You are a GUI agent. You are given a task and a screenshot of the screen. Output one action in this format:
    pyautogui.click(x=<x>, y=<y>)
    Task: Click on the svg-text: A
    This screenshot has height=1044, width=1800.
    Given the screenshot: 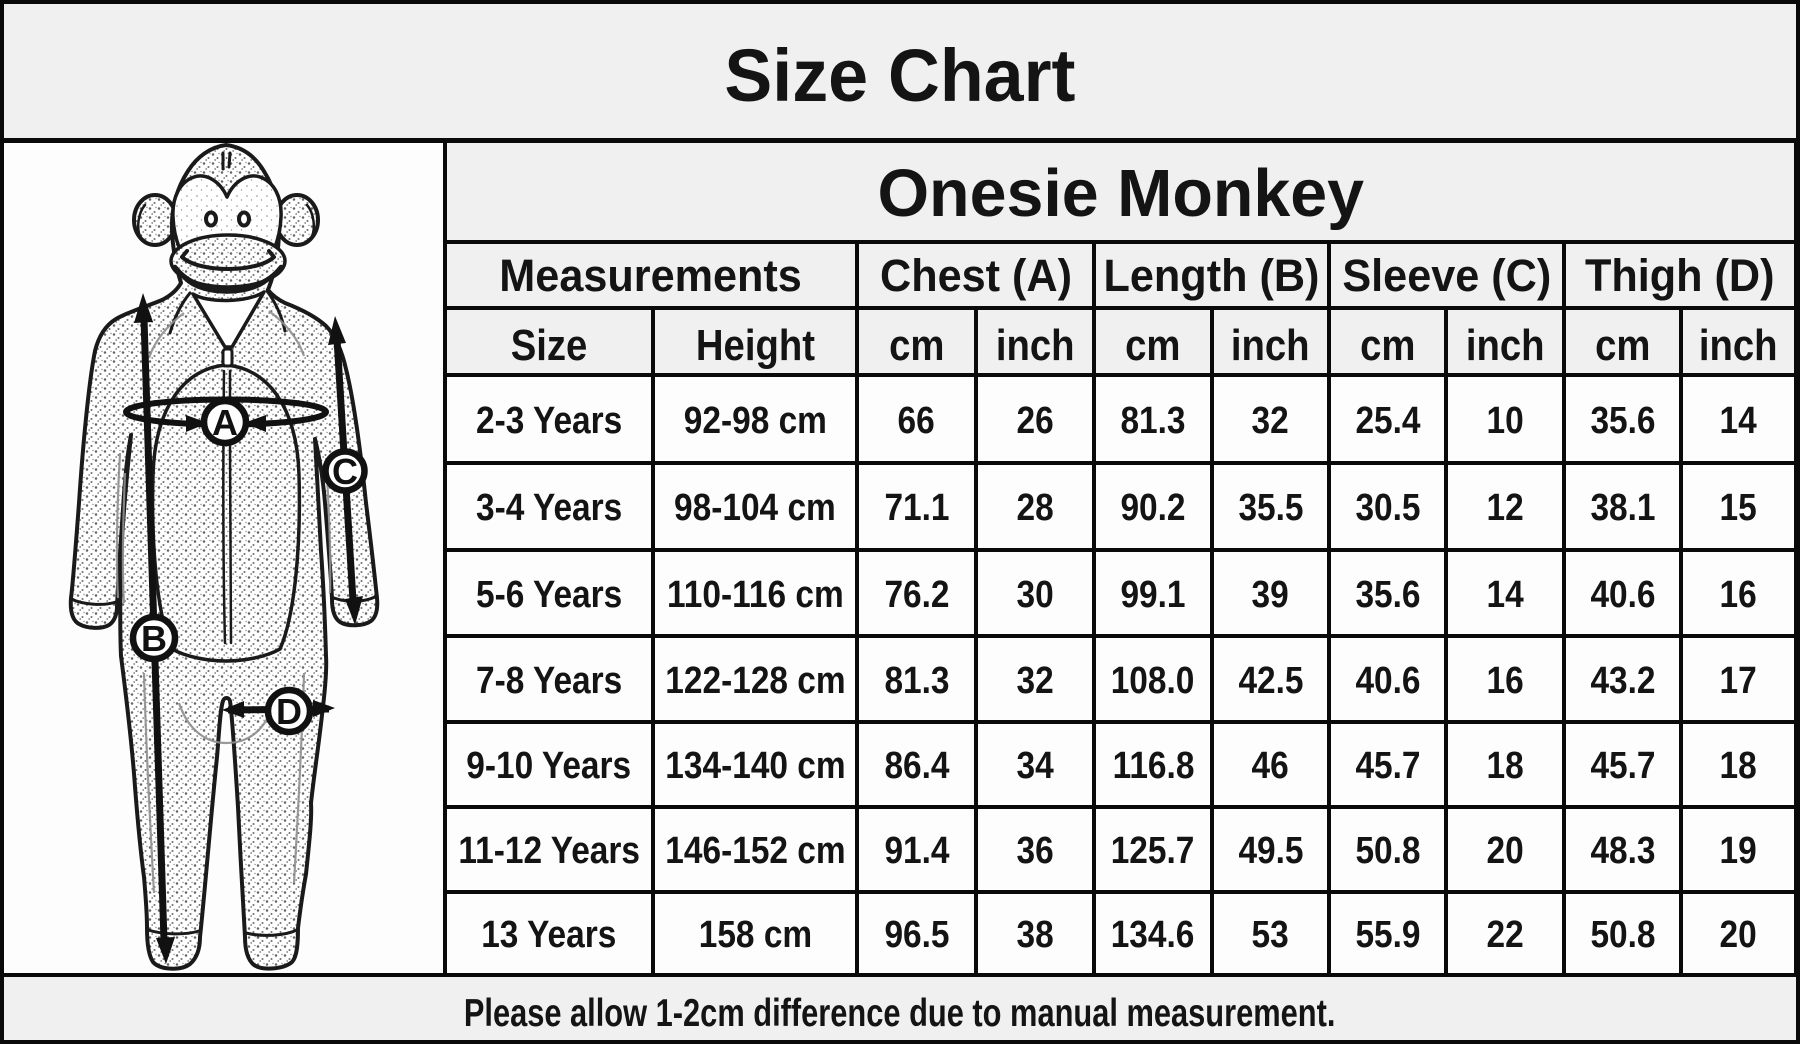 What is the action you would take?
    pyautogui.click(x=225, y=422)
    